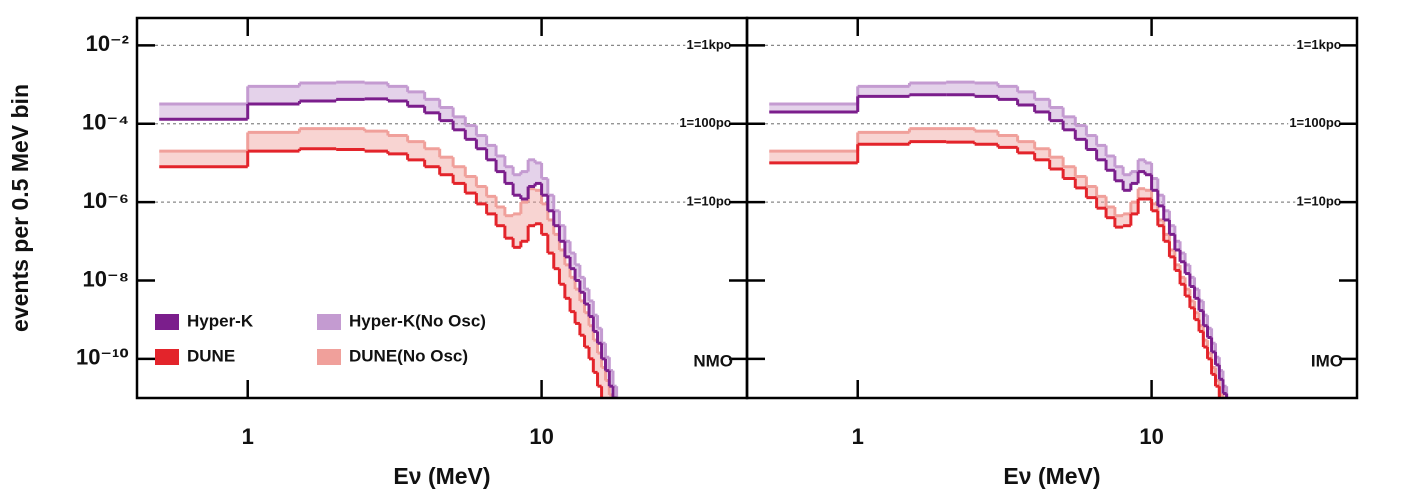 This screenshot has width=1402, height=497. What do you see at coordinates (106, 200) in the screenshot?
I see `y-tick-label: 10⁻⁶` at bounding box center [106, 200].